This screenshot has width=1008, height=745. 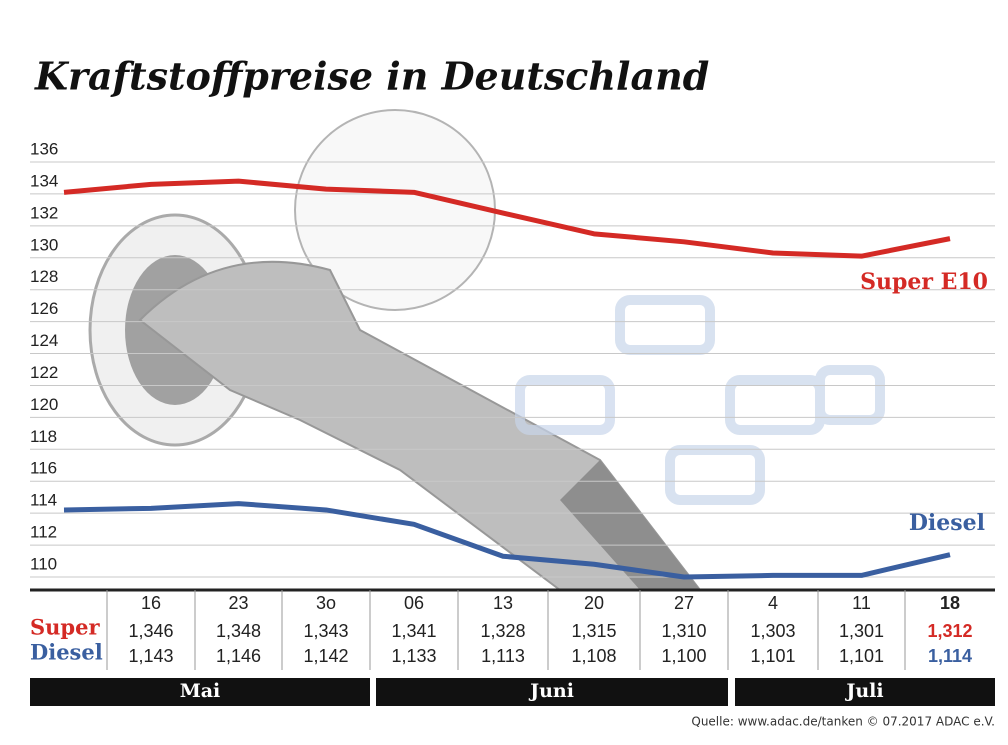 I want to click on month-label: Mai, so click(x=200, y=691).